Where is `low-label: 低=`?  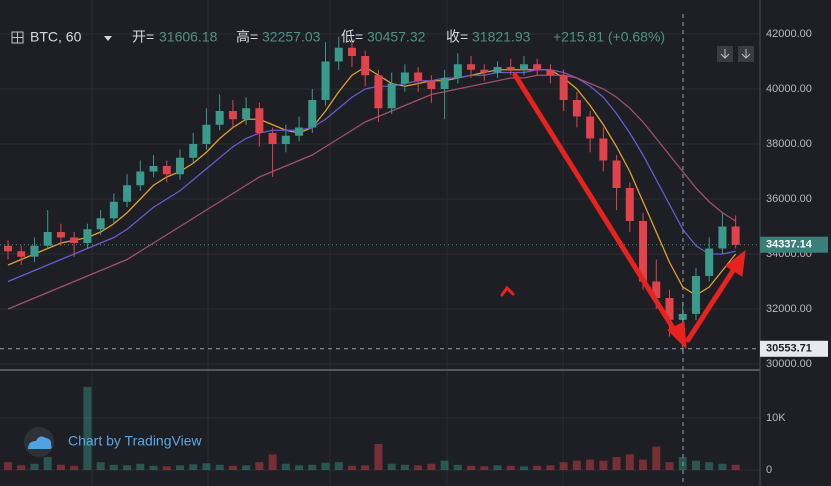
low-label: 低= is located at coordinates (352, 37).